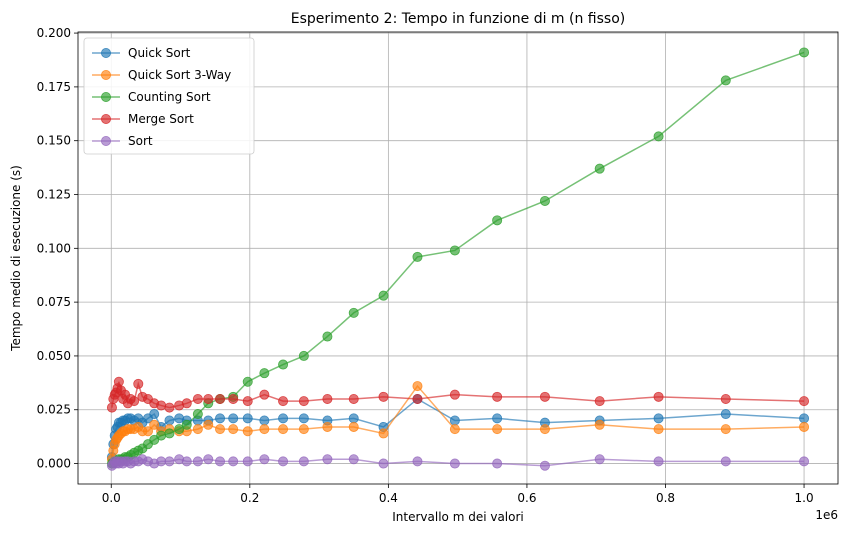  What do you see at coordinates (388, 498) in the screenshot?
I see `x-tick-label: 0.4` at bounding box center [388, 498].